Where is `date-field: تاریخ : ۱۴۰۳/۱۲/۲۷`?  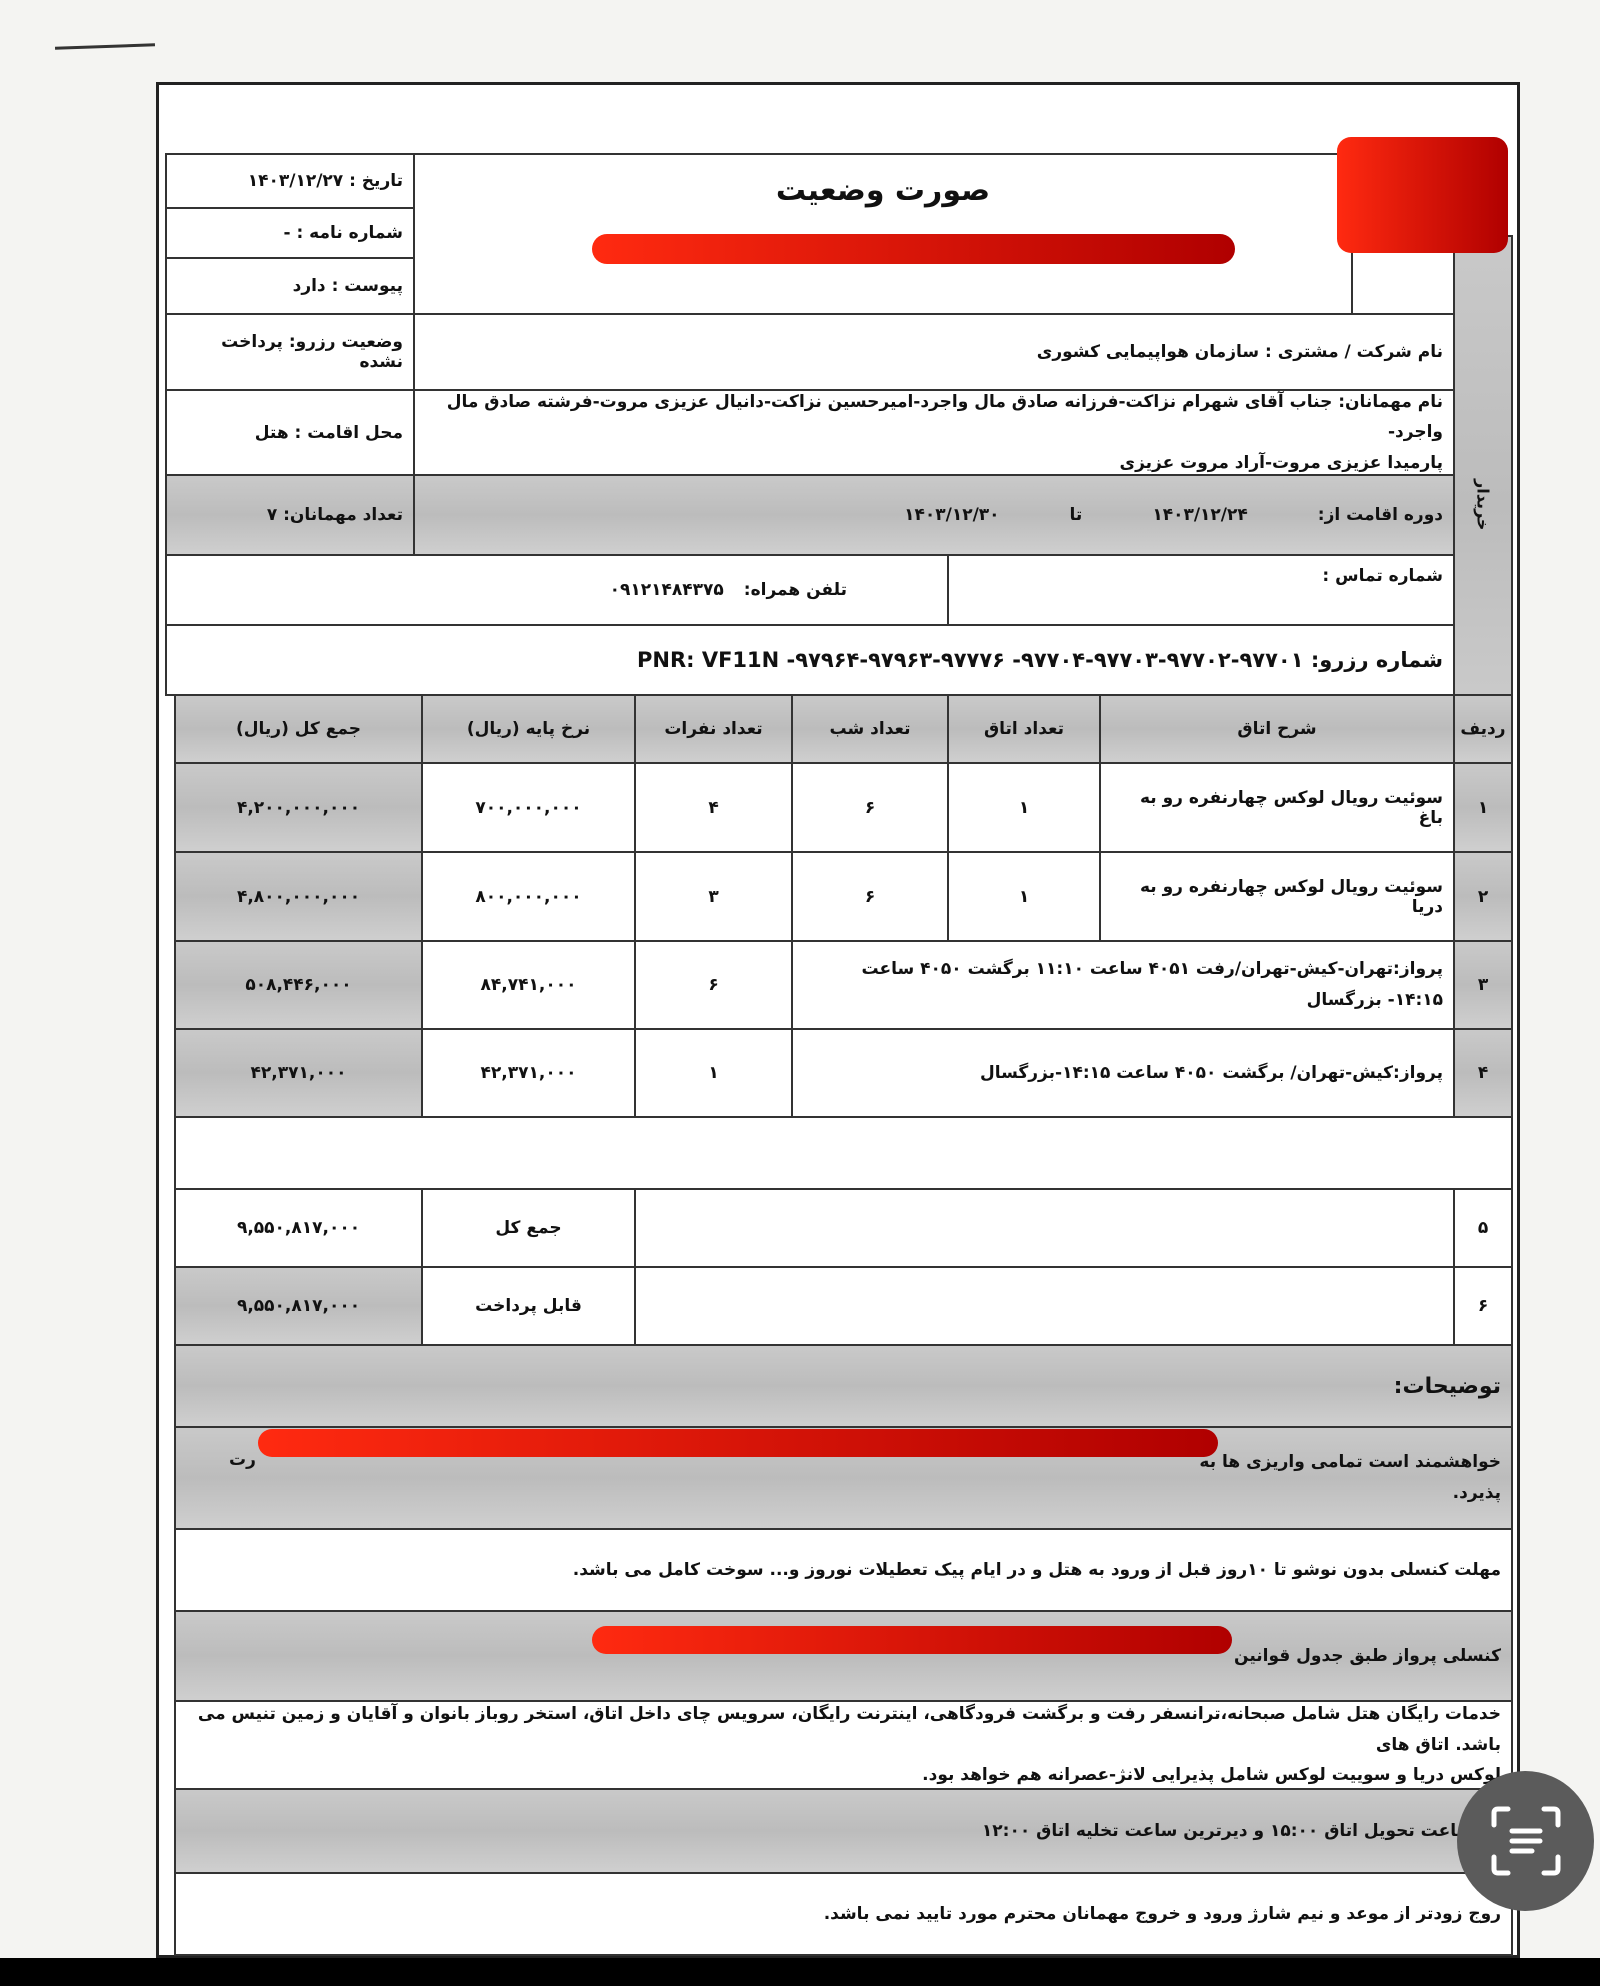
date-field: تاریخ : ۱۴۰۳/۱۲/۲۷ is located at coordinates (290, 181).